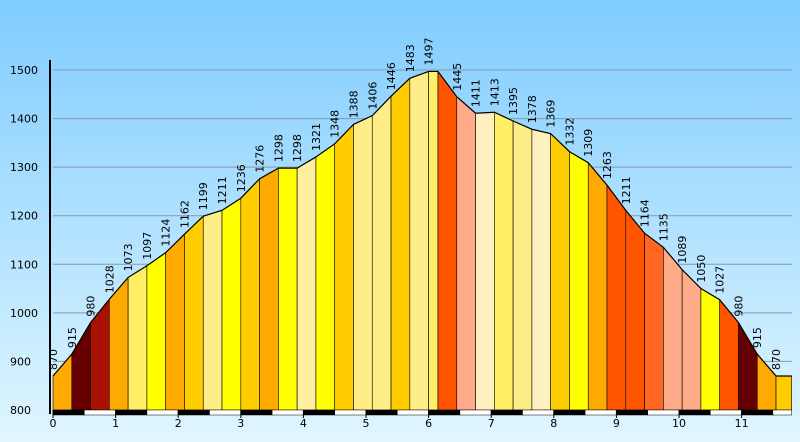 The image size is (800, 442). What do you see at coordinates (494, 92) in the screenshot?
I see `elevation-label: 1413` at bounding box center [494, 92].